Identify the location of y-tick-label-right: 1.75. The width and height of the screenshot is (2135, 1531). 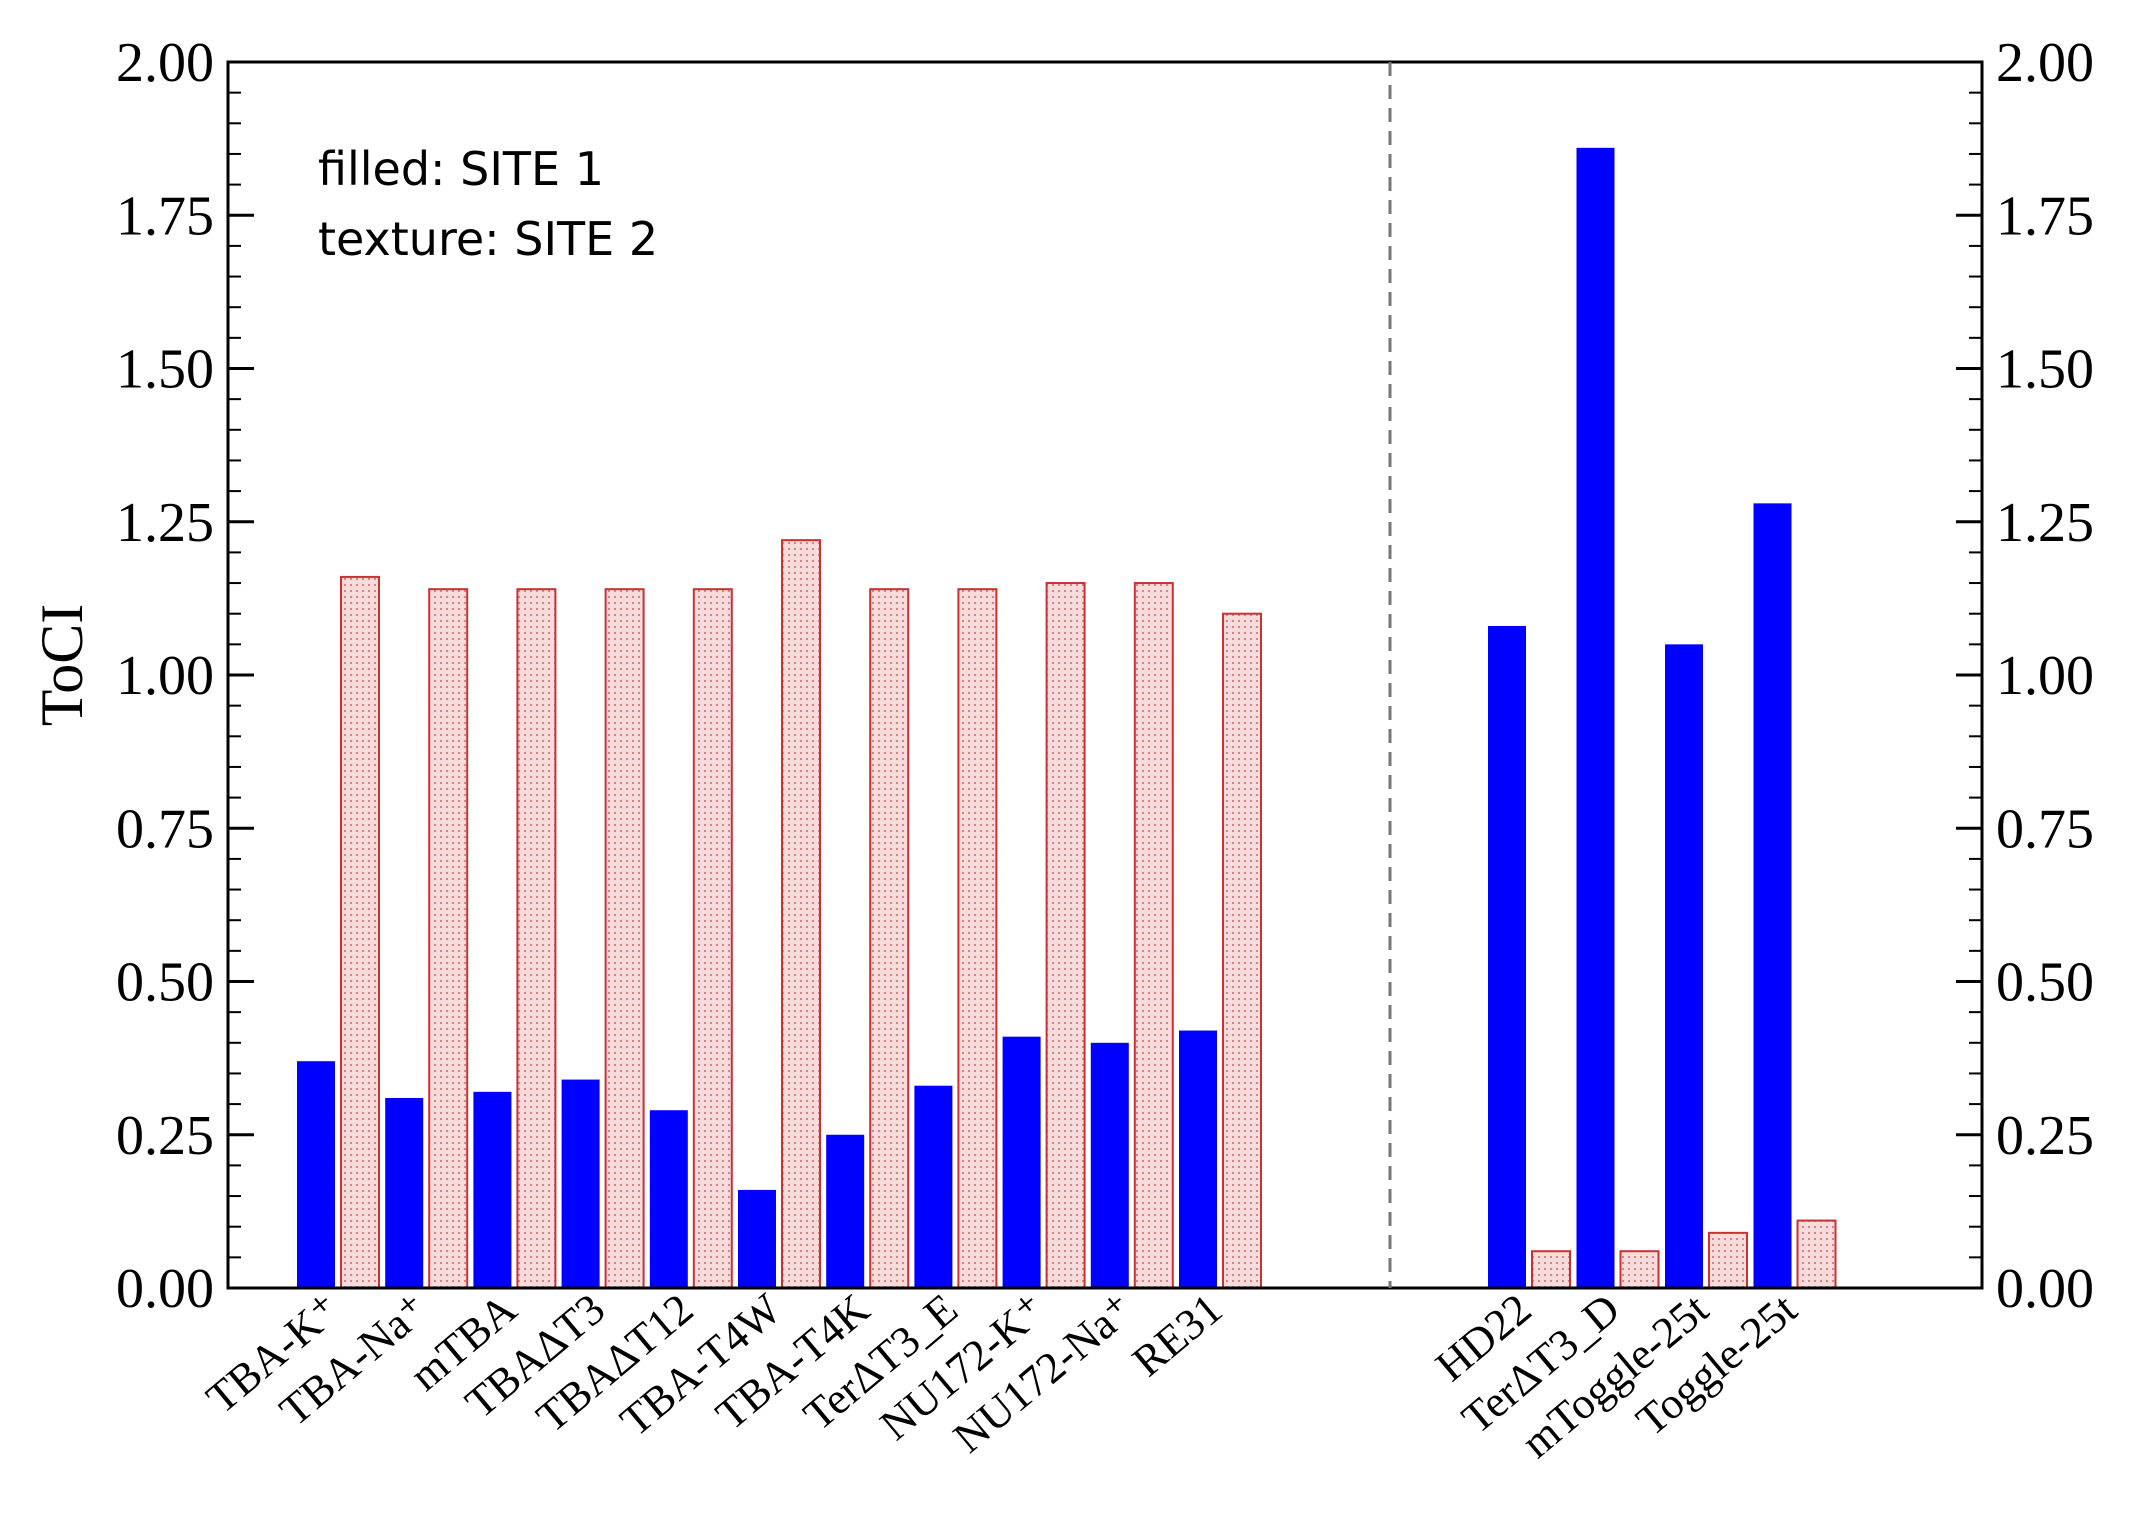
(2045, 216).